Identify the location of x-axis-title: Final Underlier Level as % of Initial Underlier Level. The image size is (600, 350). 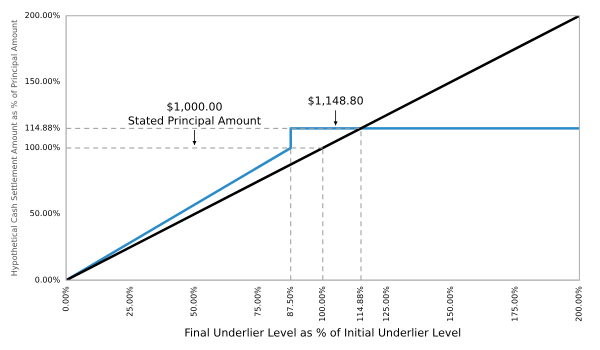
(323, 333).